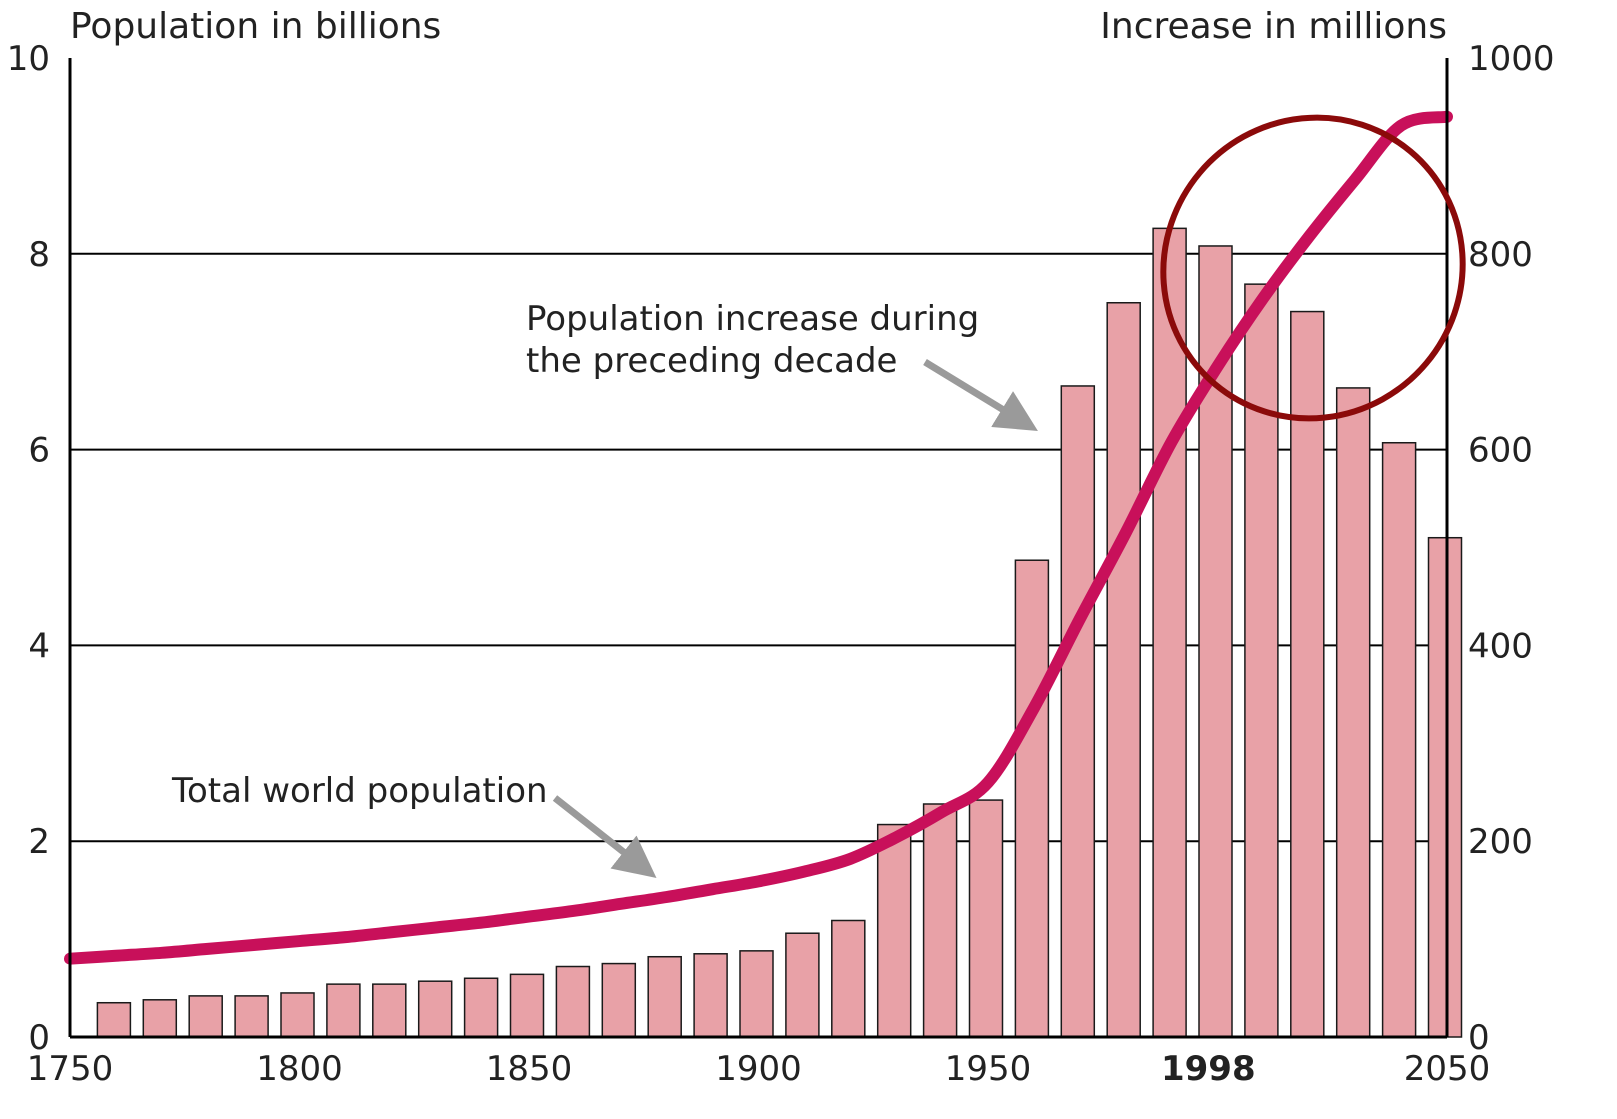 The height and width of the screenshot is (1119, 1617). I want to click on right-tick-label: 800, so click(1500, 255).